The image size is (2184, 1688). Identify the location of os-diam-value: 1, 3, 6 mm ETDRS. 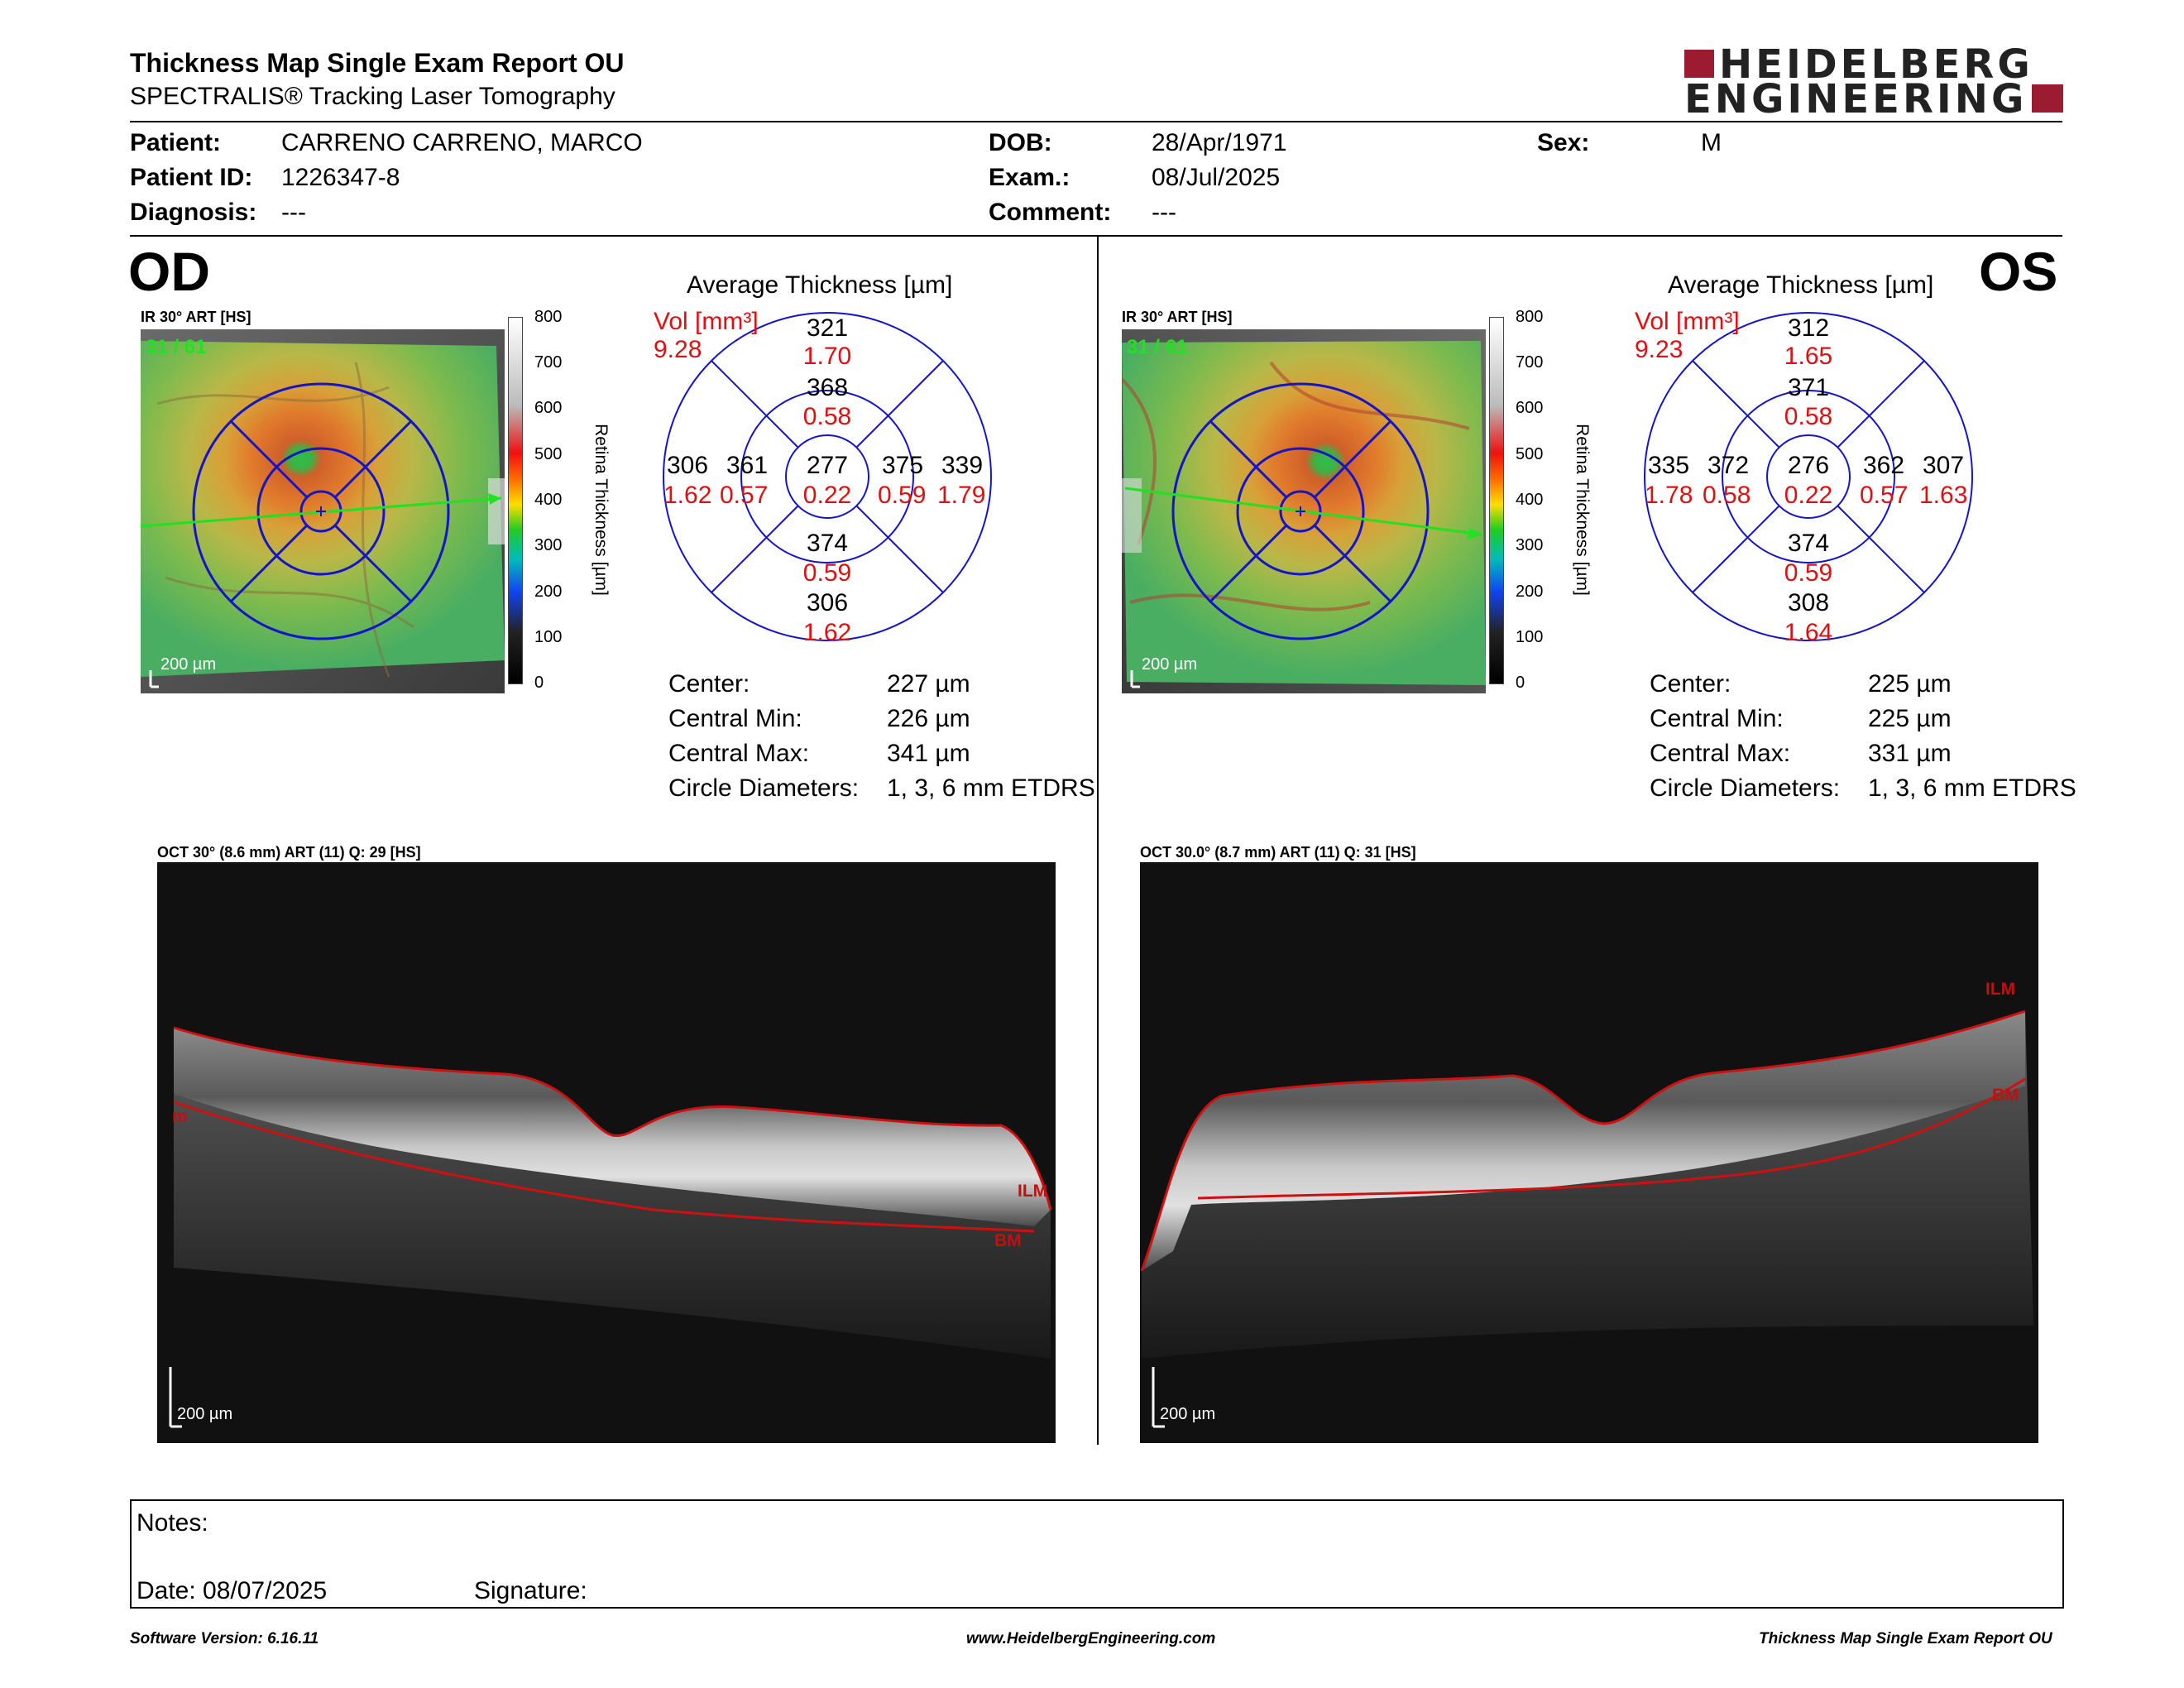
(1972, 788).